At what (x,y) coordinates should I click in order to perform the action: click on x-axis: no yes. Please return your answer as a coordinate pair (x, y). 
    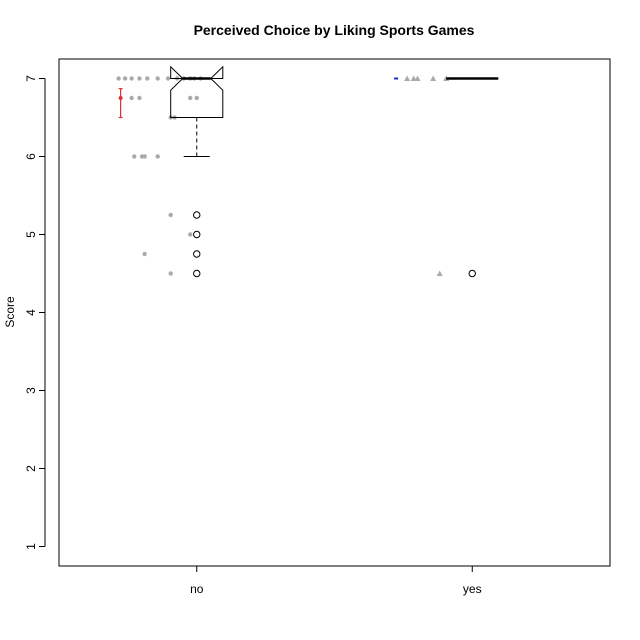
    Looking at the image, I should click on (336, 581).